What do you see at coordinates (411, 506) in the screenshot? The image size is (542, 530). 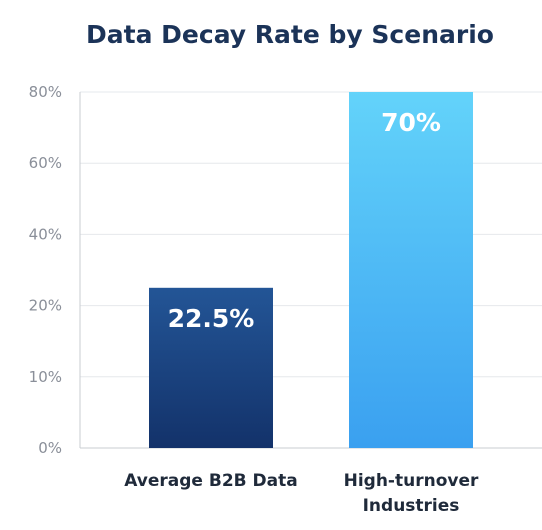 I see `x-tick-label: Industries` at bounding box center [411, 506].